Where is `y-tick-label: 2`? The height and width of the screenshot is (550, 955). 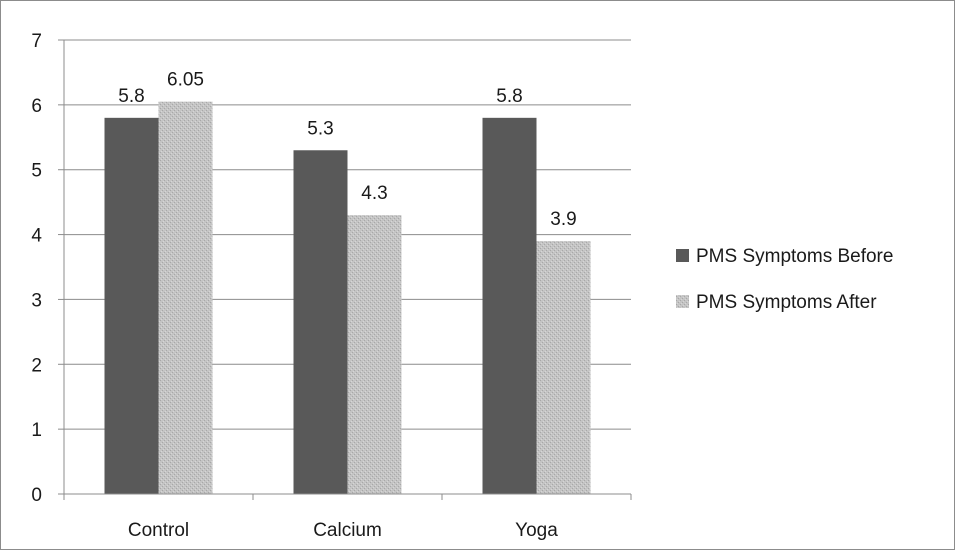 y-tick-label: 2 is located at coordinates (36, 365).